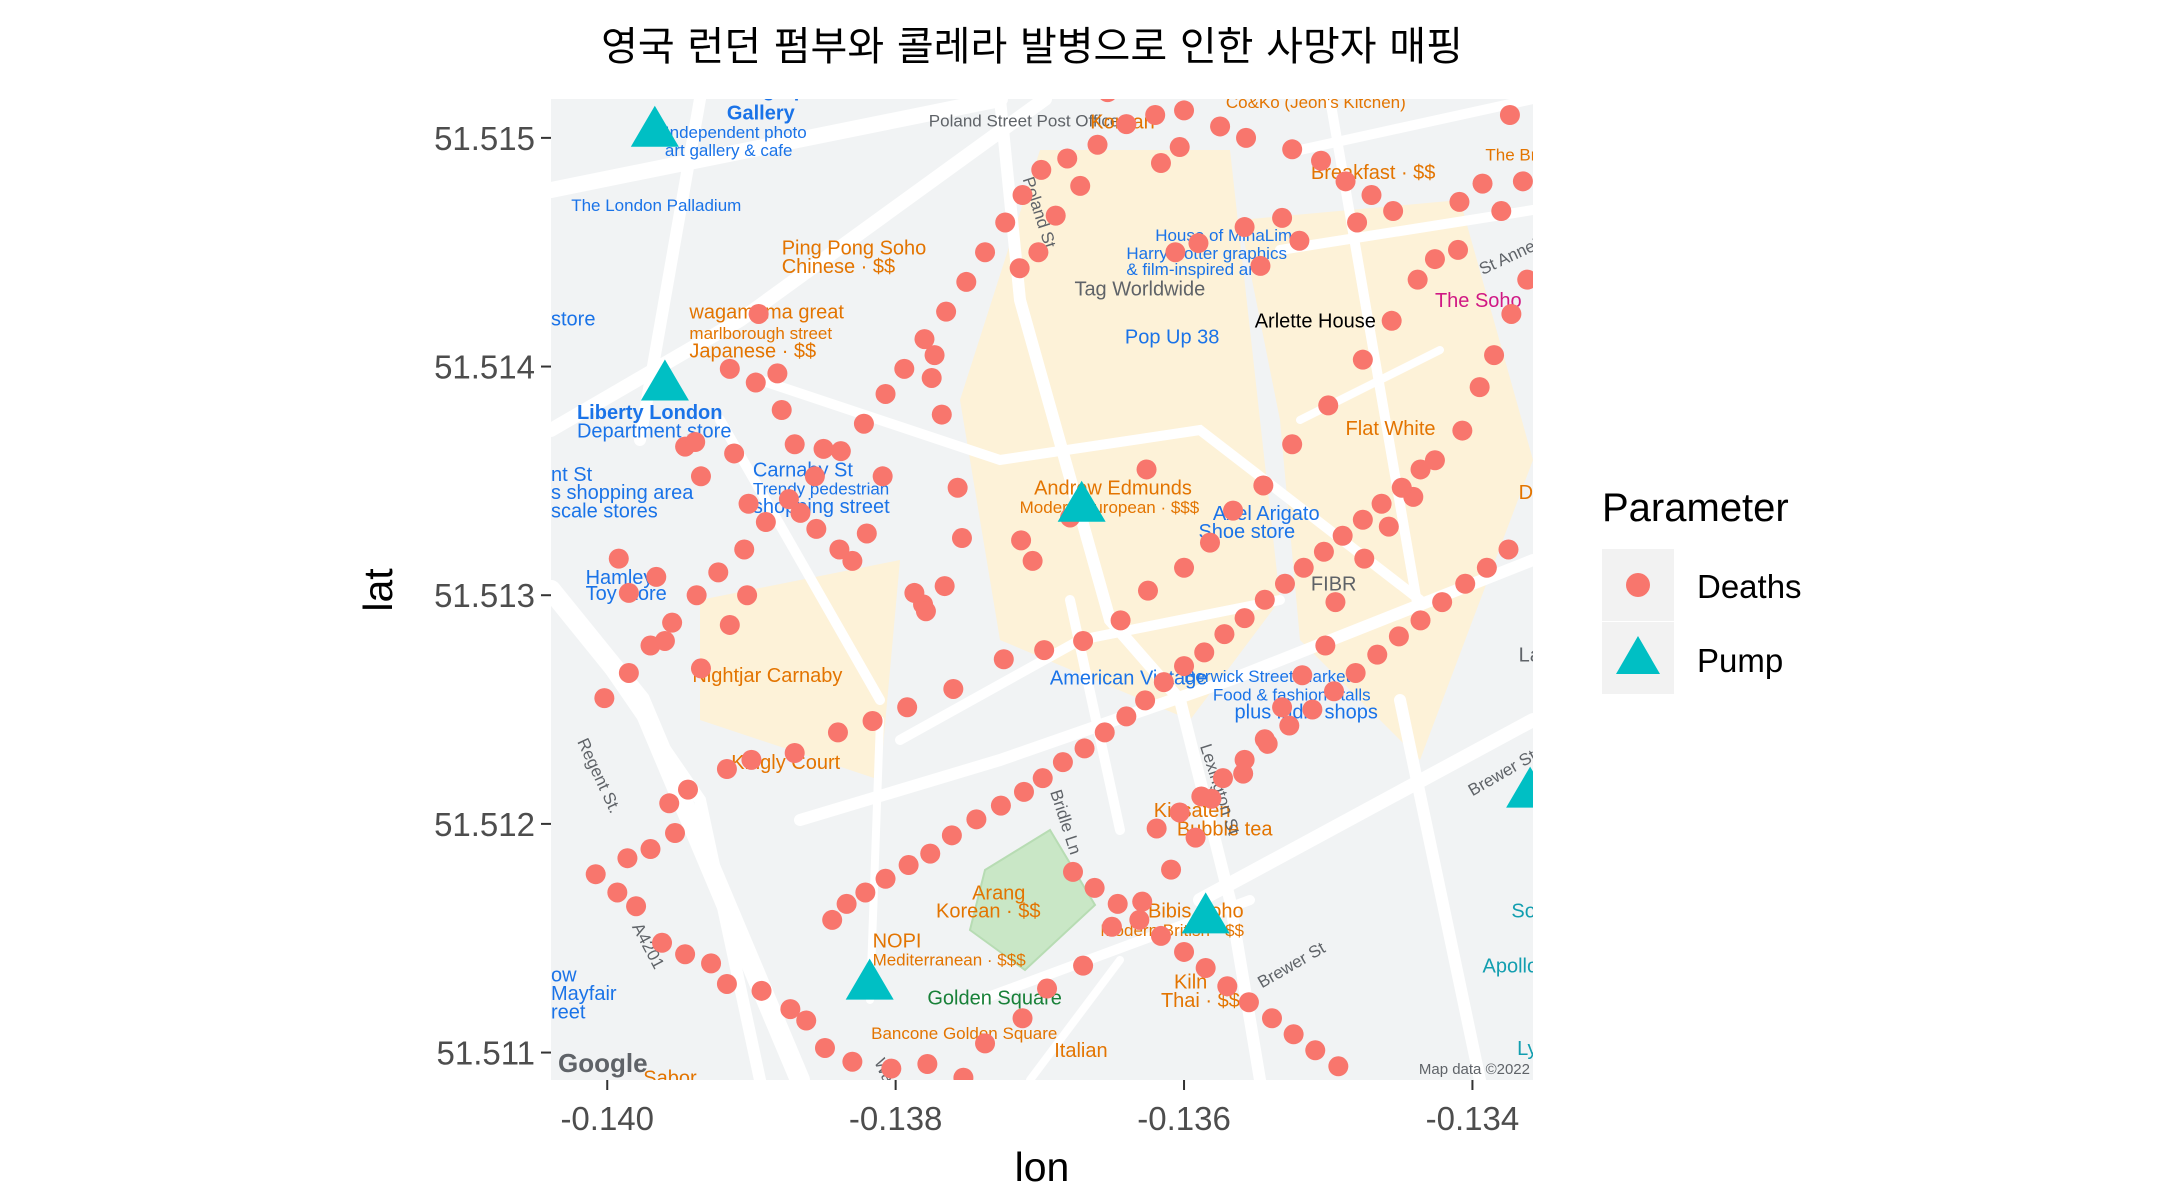  What do you see at coordinates (760, 333) in the screenshot?
I see `map-label: marlborough street` at bounding box center [760, 333].